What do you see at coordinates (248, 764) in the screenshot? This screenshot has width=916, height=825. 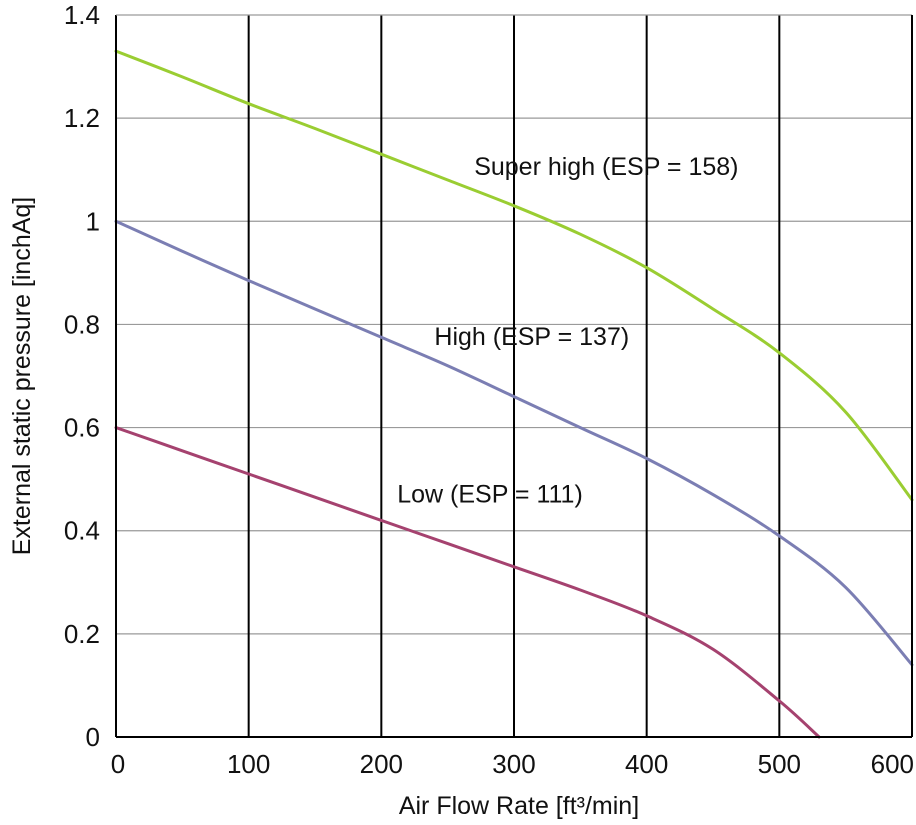 I see `x-tick-label: 100` at bounding box center [248, 764].